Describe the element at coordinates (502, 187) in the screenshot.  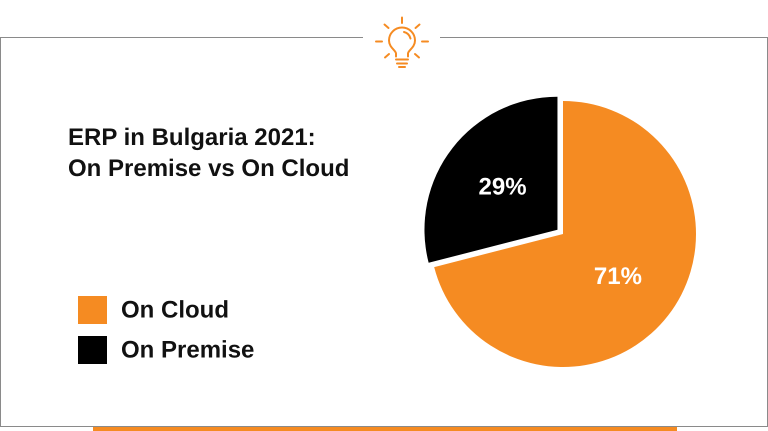
I see `data-label: 29%` at that location.